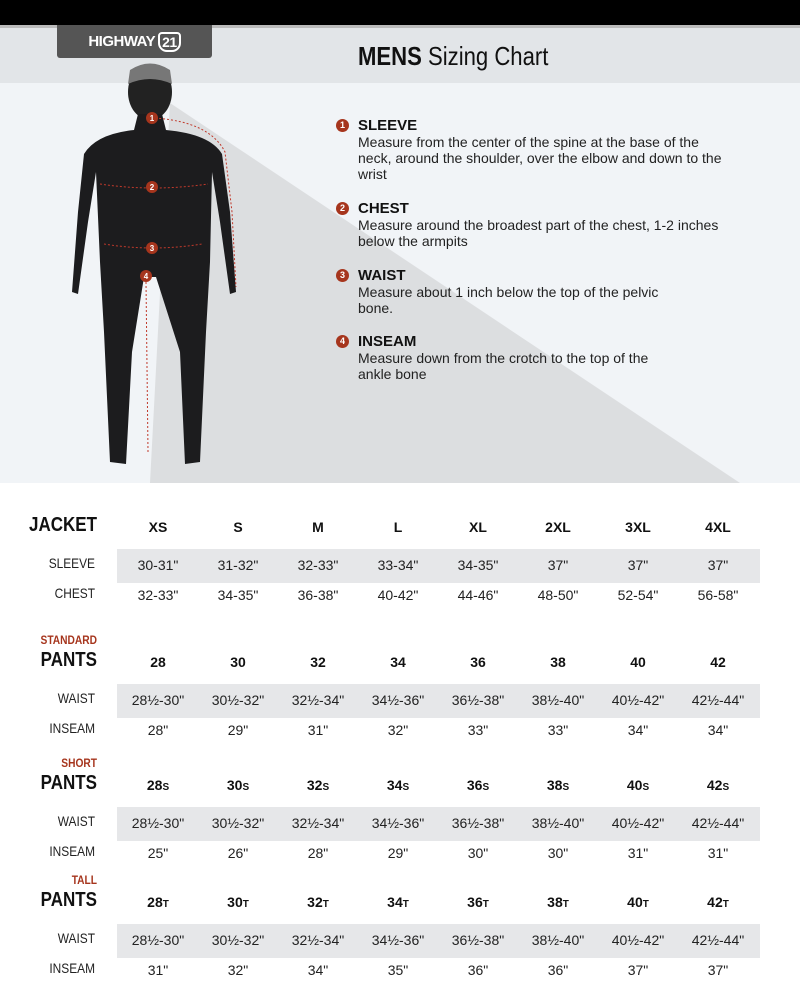  I want to click on table-cell: 29", so click(398, 853).